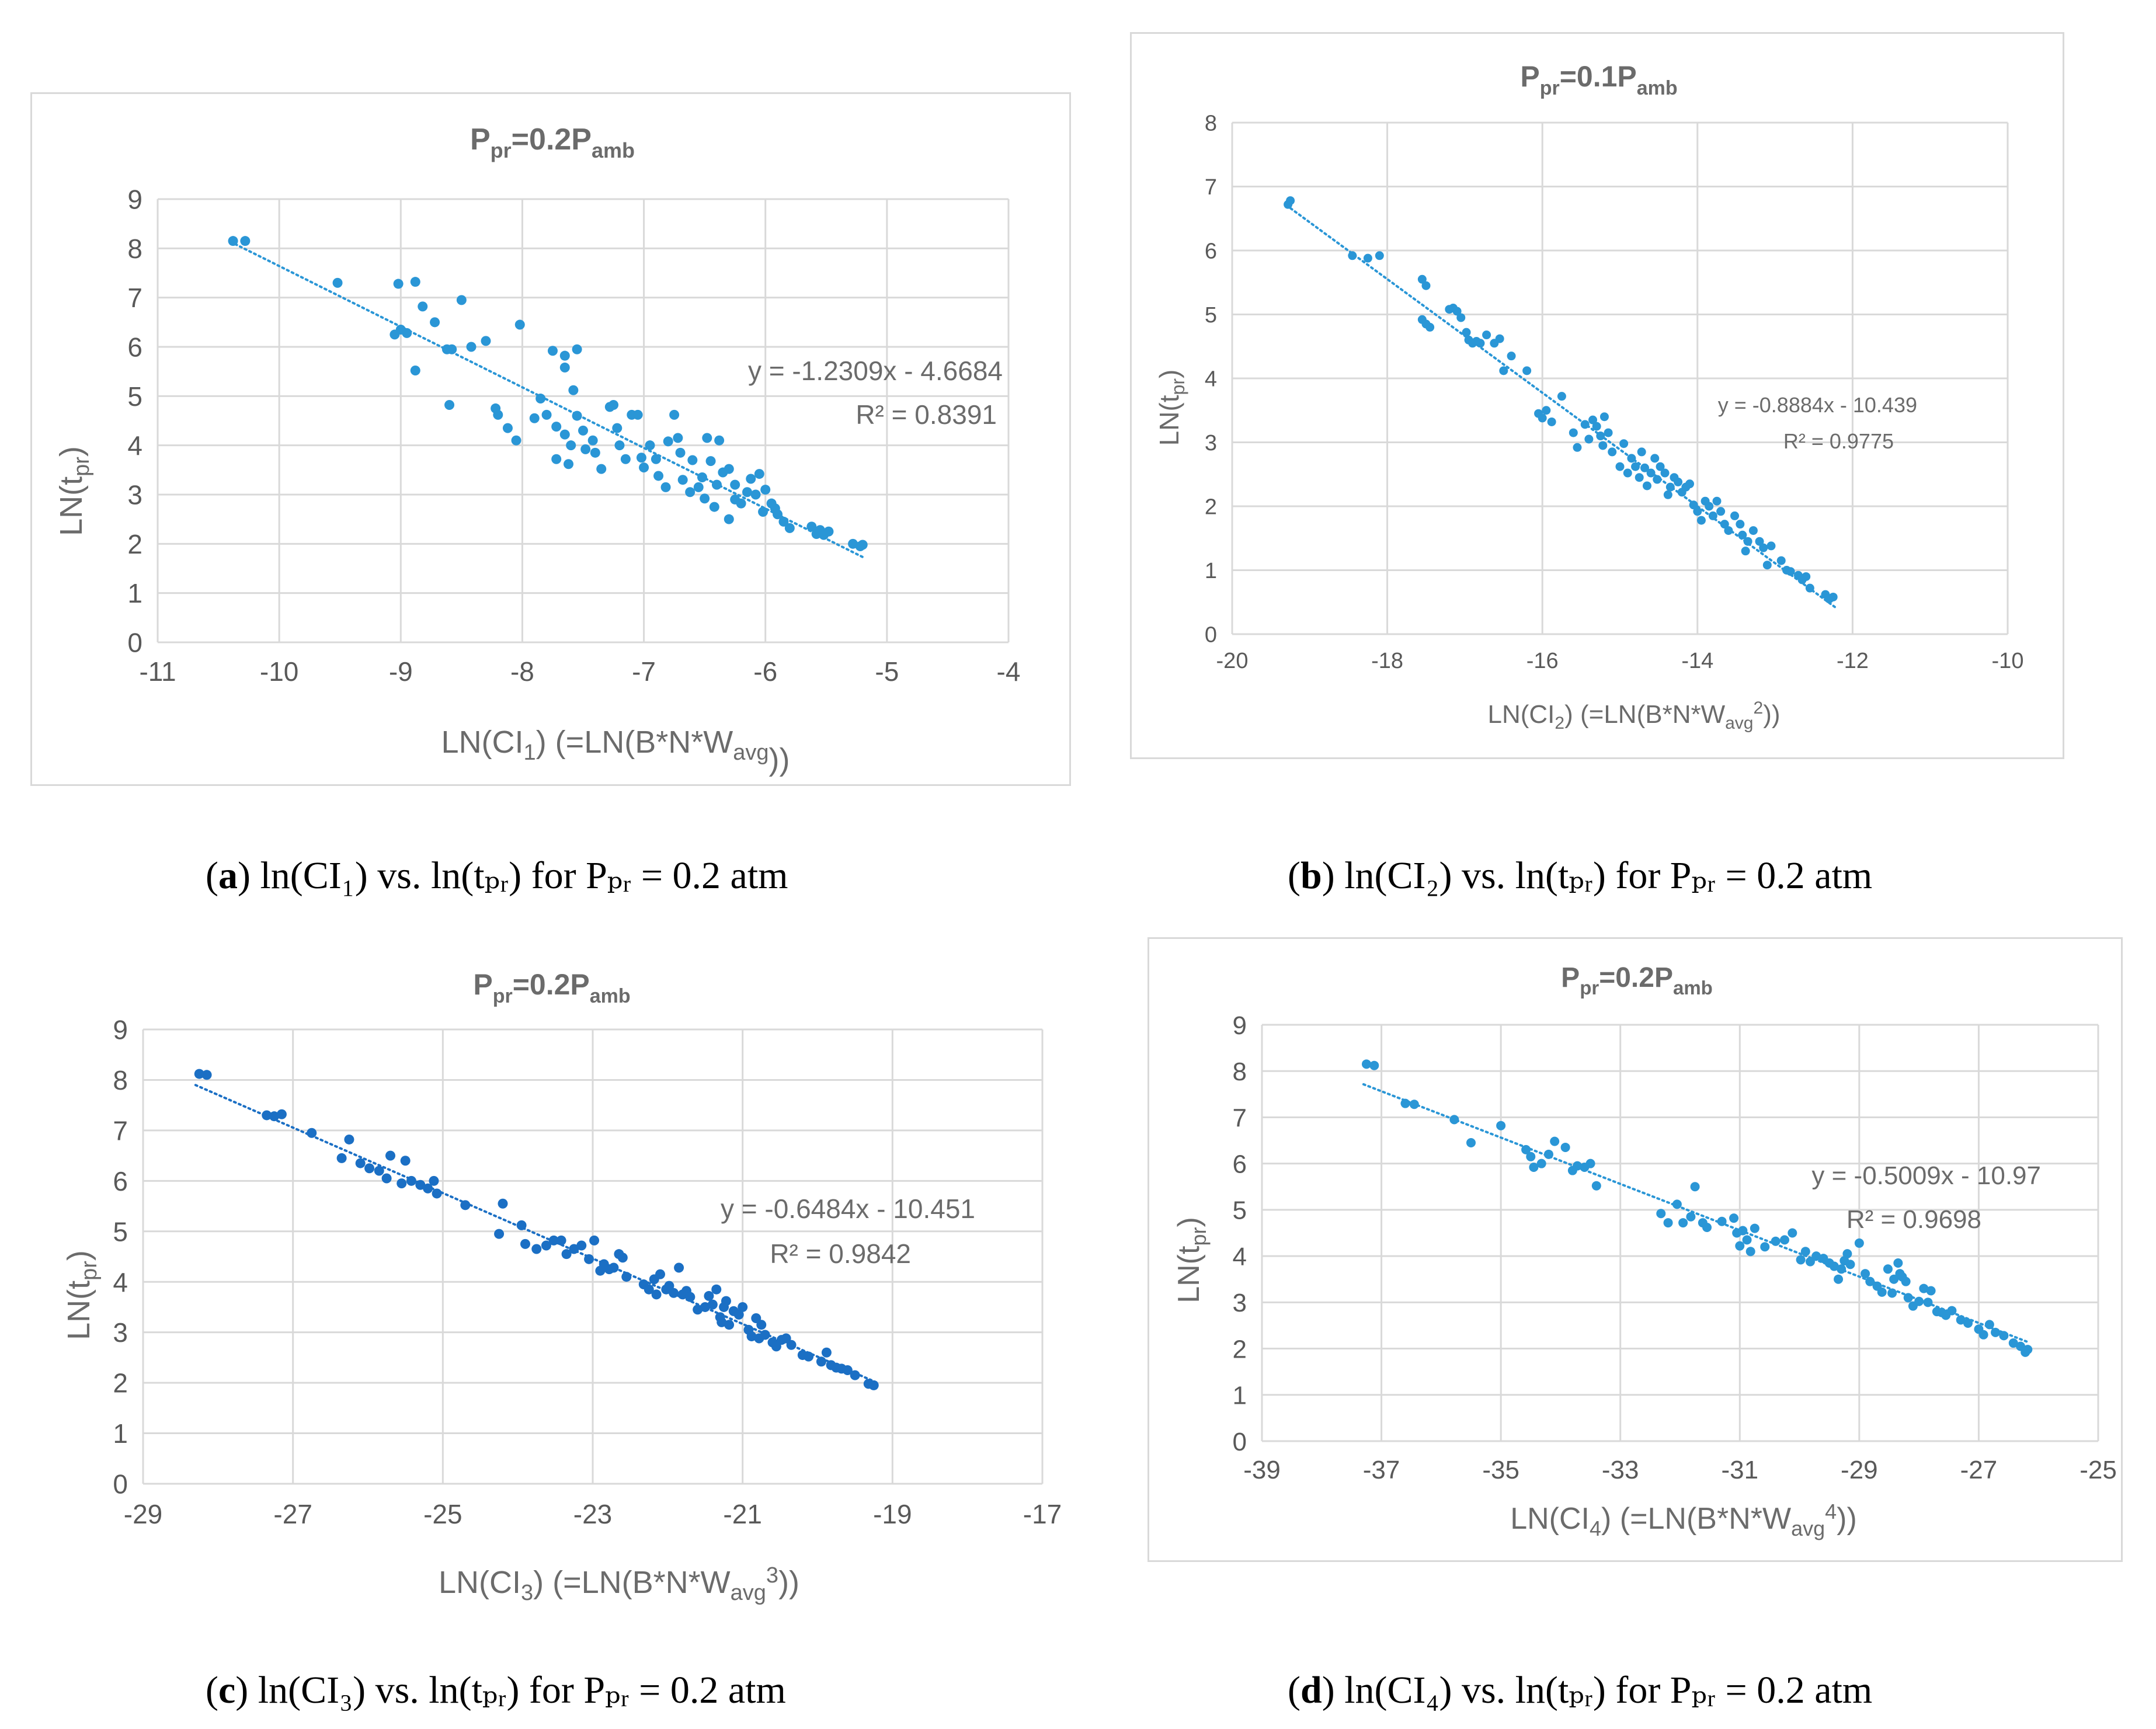 This screenshot has width=2156, height=1729. Describe the element at coordinates (143, 1514) in the screenshot. I see `x-tick-label: -29` at that location.